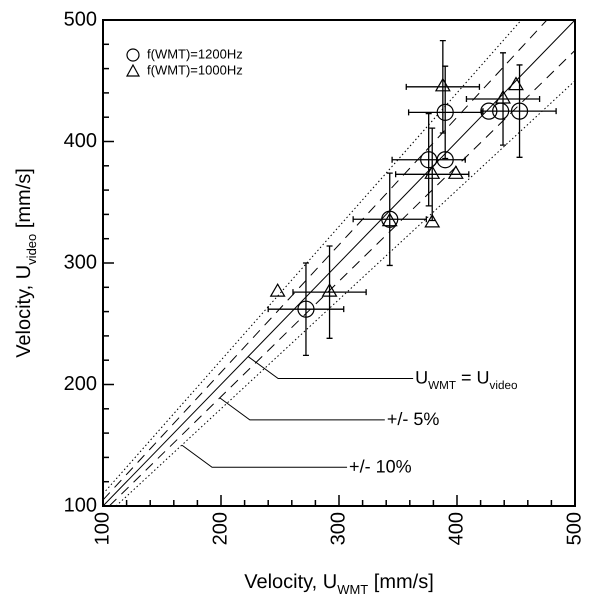 The height and width of the screenshot is (601, 605). I want to click on y-tick-label: 300, so click(80, 263).